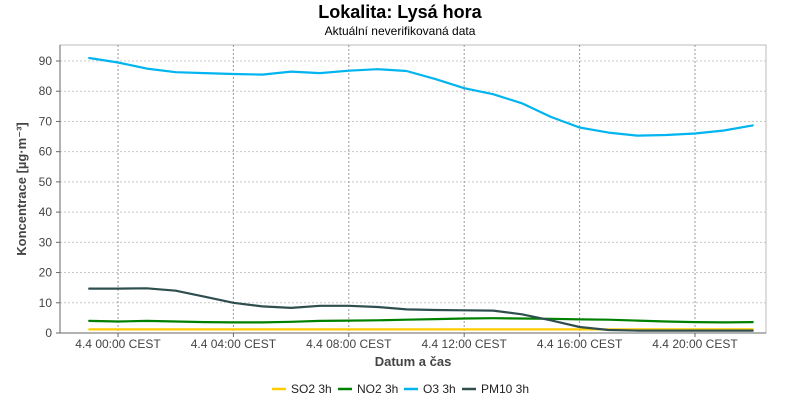 Image resolution: width=800 pixels, height=400 pixels. I want to click on y-tick-label: 30, so click(46, 242).